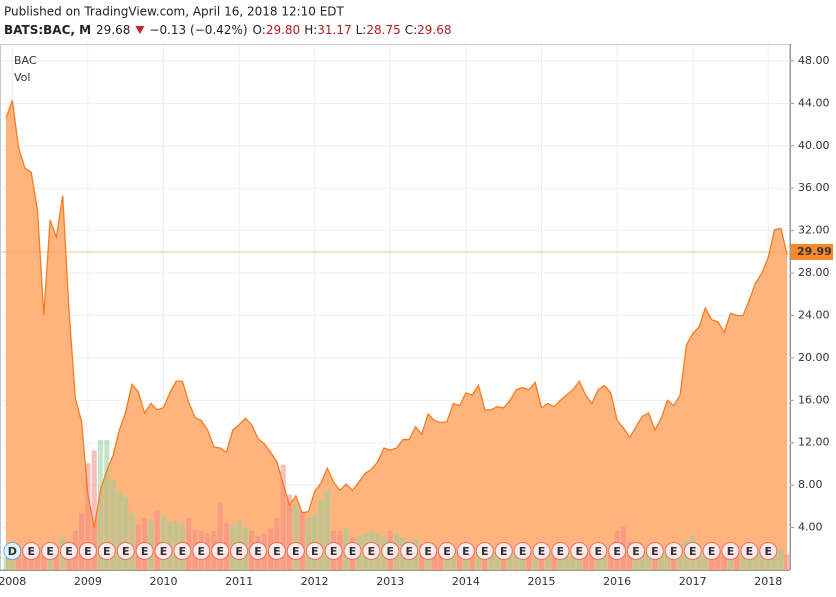  What do you see at coordinates (617, 581) in the screenshot?
I see `x-tick-label: 2016` at bounding box center [617, 581].